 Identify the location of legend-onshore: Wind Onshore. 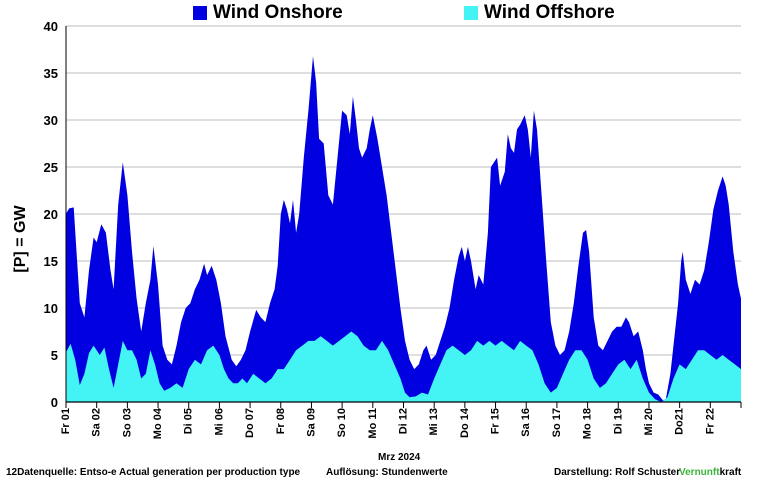
(268, 13).